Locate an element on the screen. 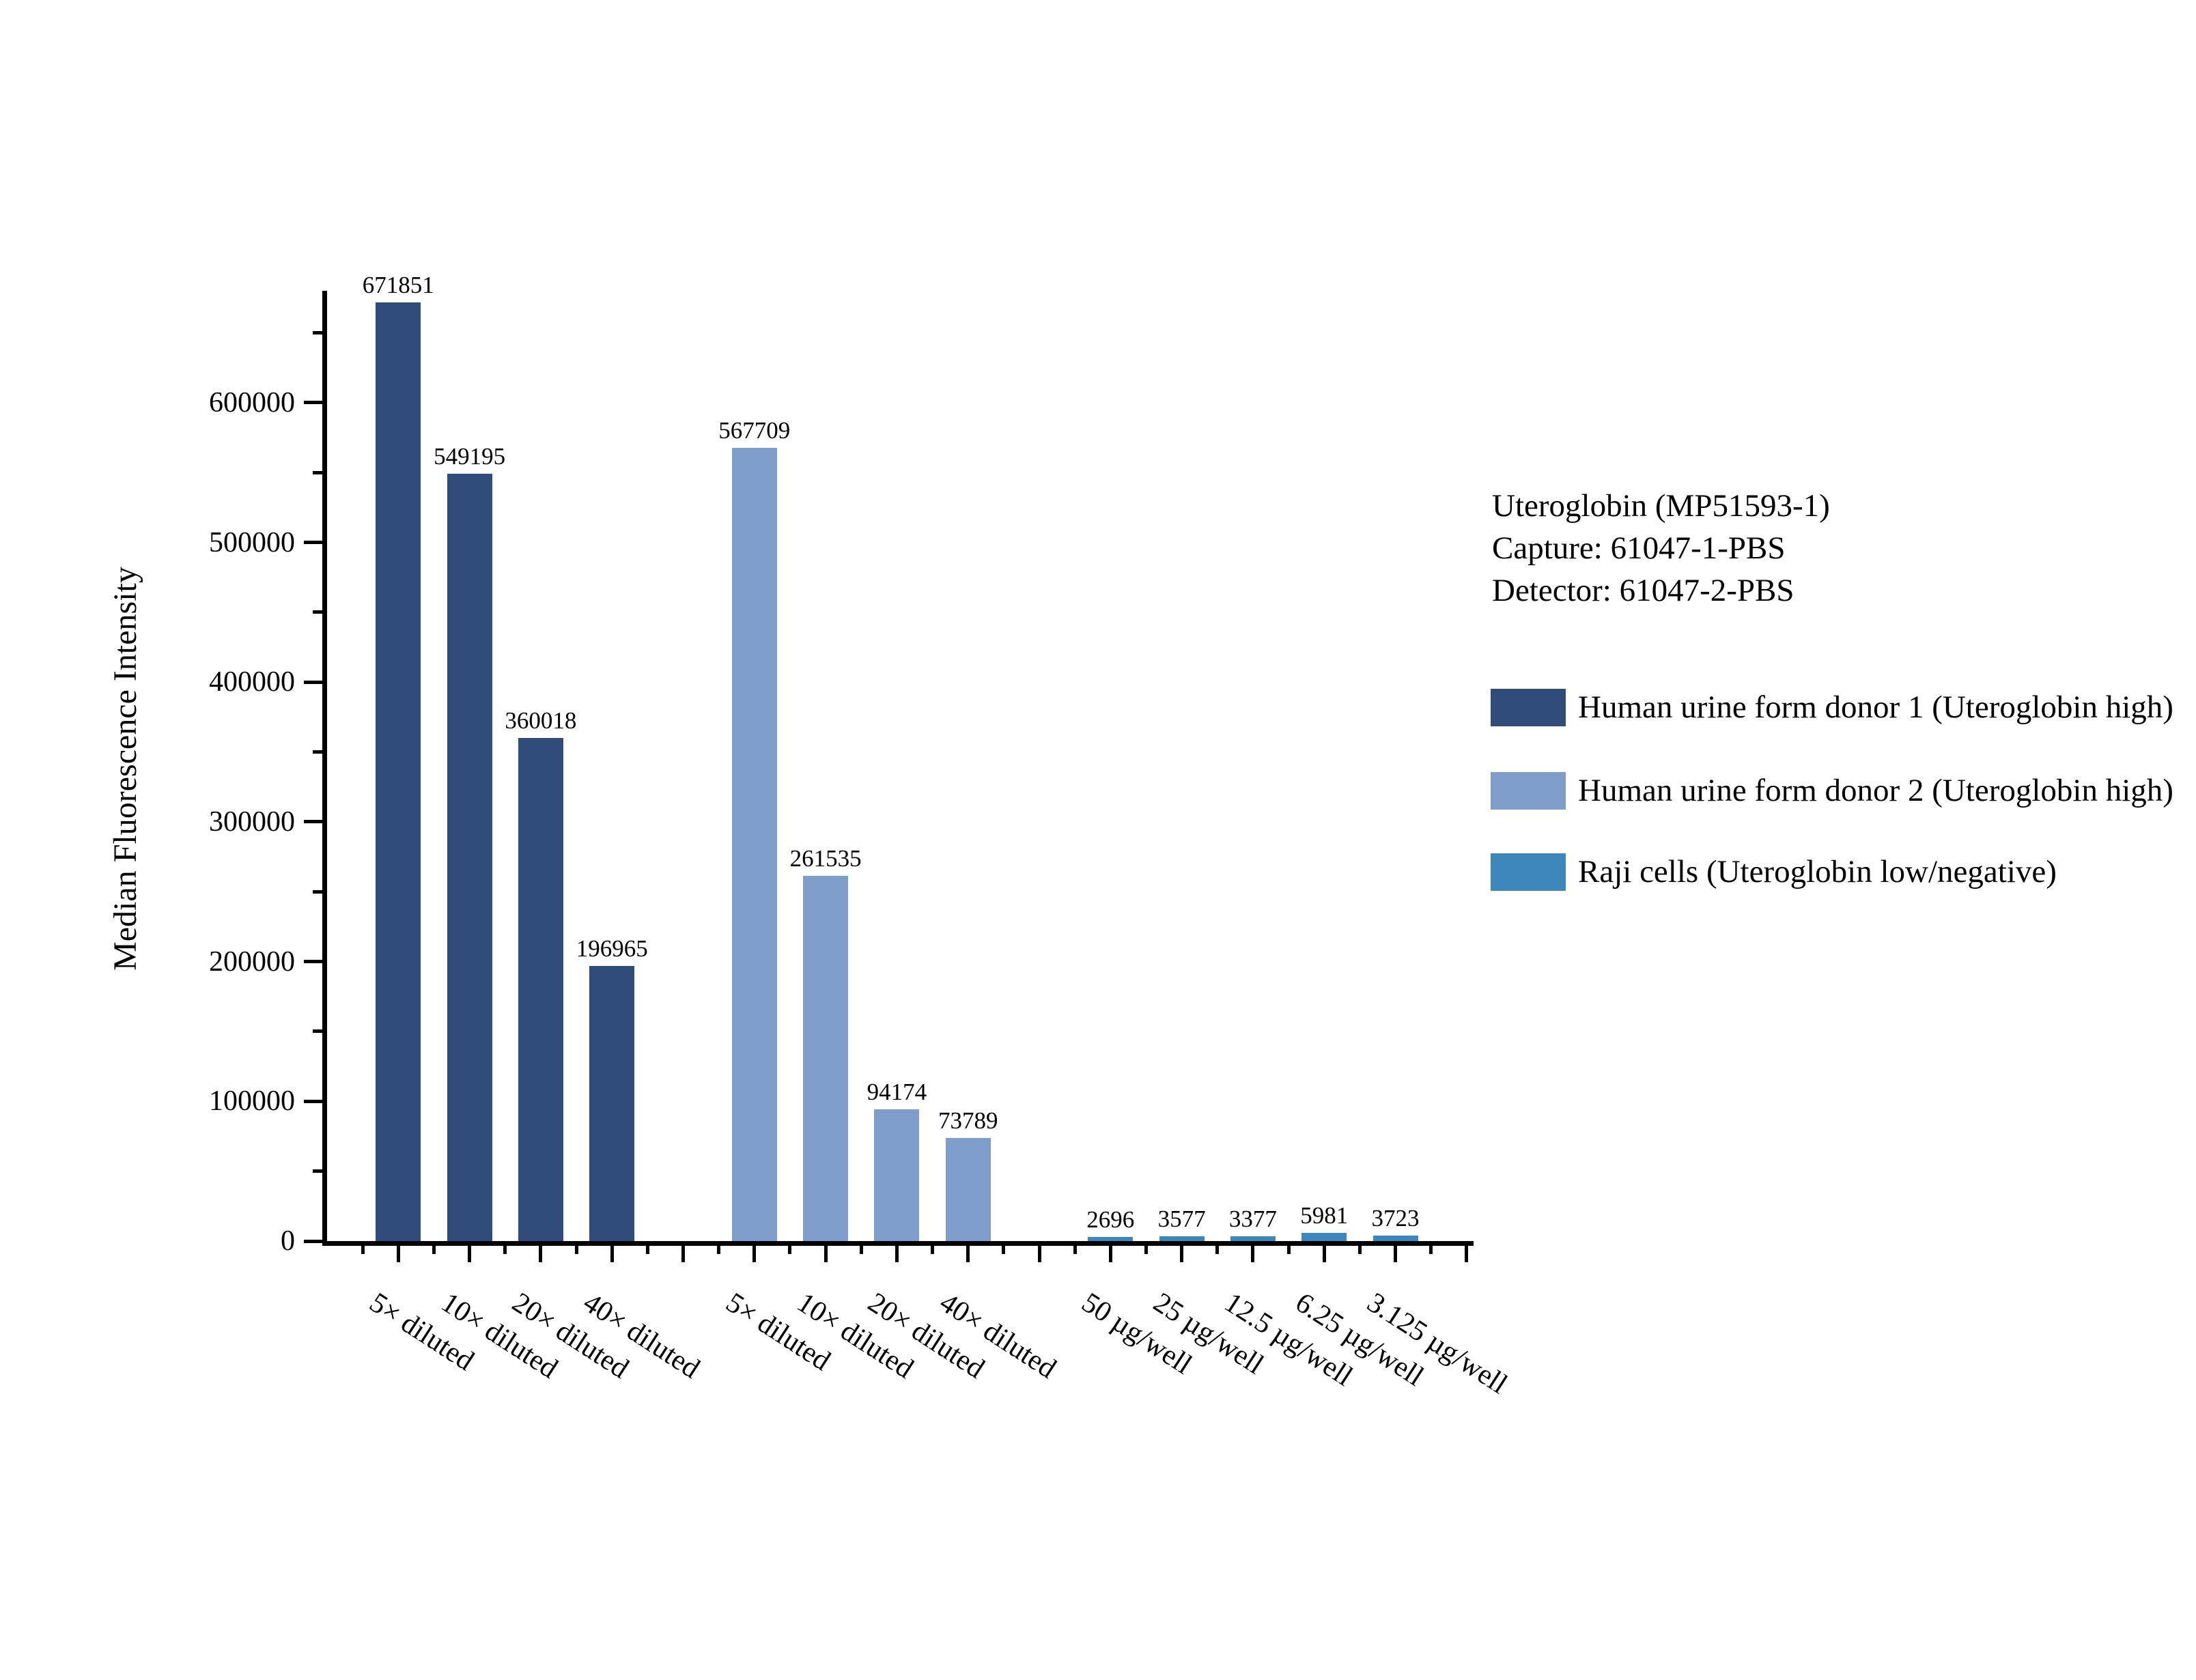  y-tick-label: 300000 is located at coordinates (252, 822).